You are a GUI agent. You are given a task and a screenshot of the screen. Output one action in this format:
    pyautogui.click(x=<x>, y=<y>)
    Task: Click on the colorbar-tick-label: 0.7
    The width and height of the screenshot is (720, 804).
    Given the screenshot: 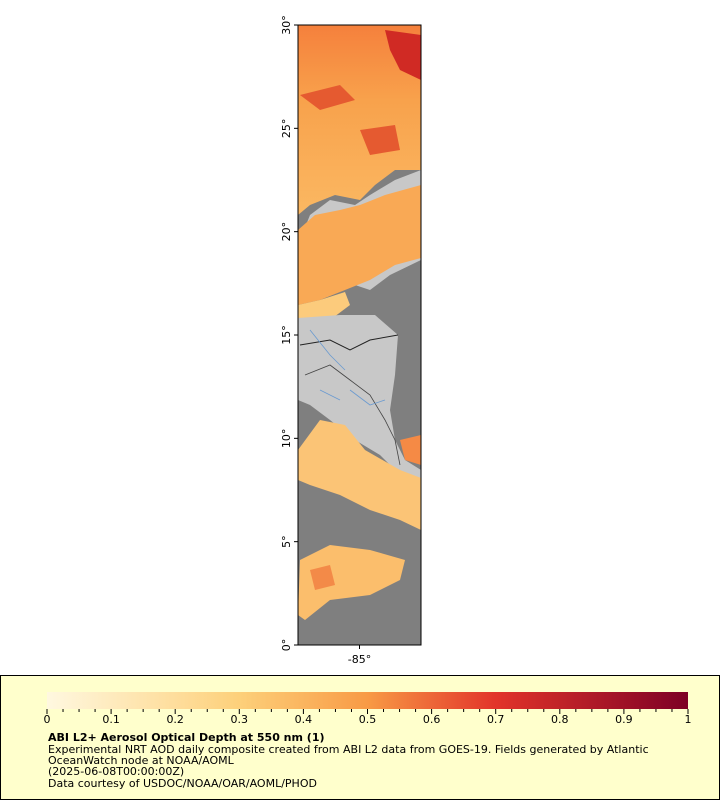 What is the action you would take?
    pyautogui.click(x=496, y=719)
    